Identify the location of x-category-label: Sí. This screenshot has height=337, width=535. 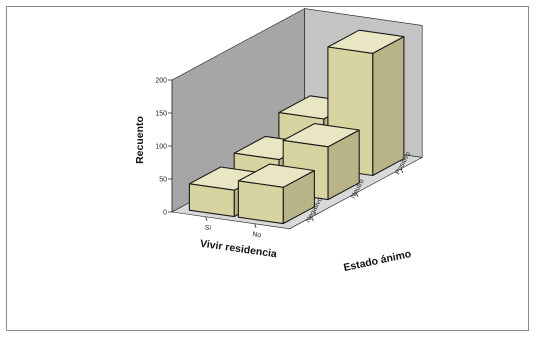
(208, 228).